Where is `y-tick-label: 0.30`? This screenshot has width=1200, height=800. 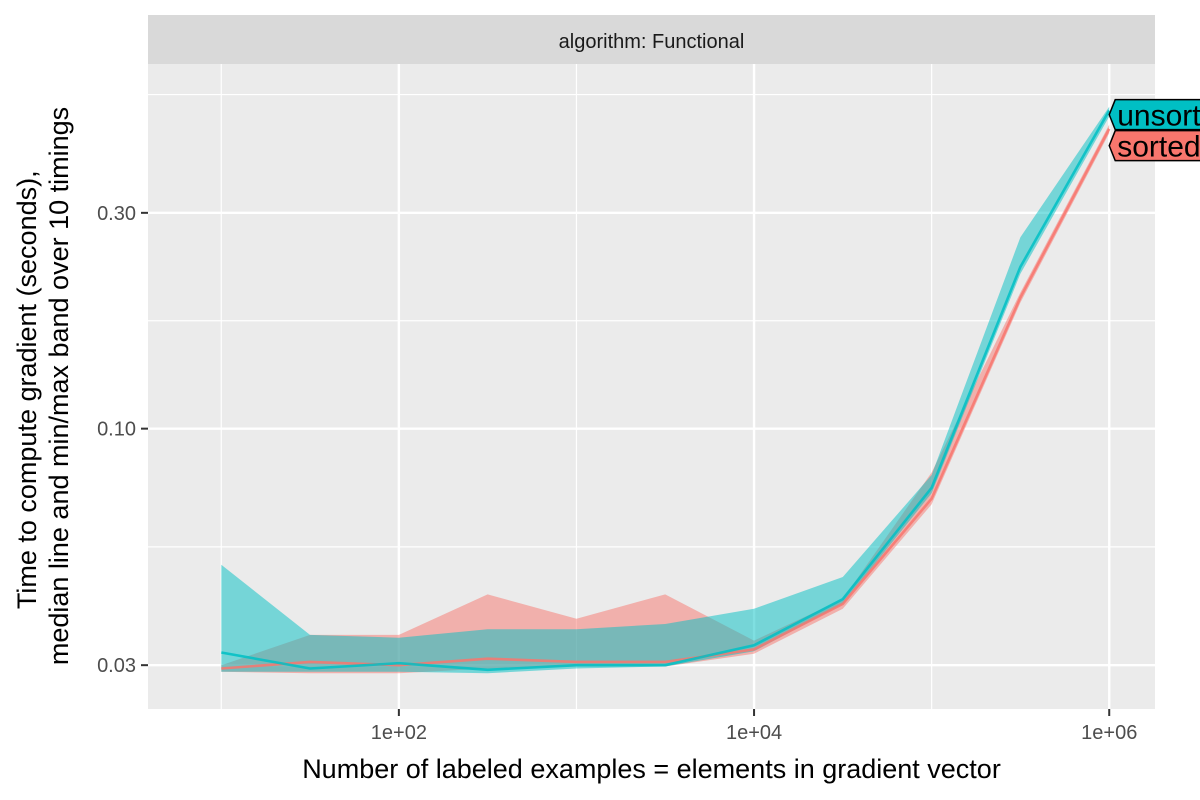
y-tick-label: 0.30 is located at coordinates (116, 214).